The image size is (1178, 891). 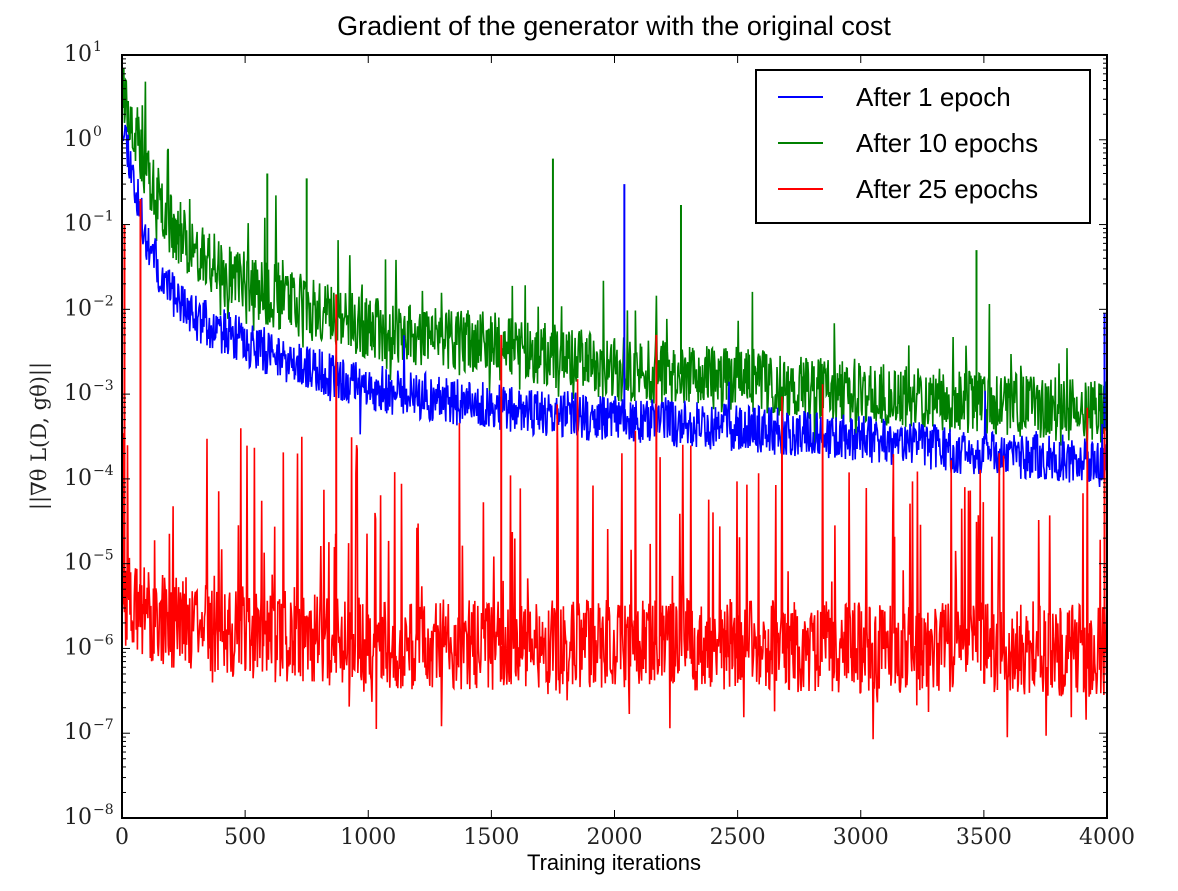 I want to click on x-tick-label: 2000, so click(x=615, y=837).